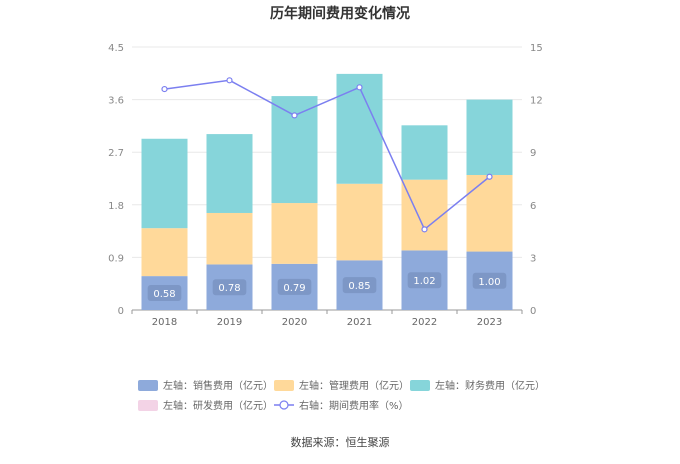 The image size is (680, 464). What do you see at coordinates (229, 322) in the screenshot?
I see `x-axis-tick-label: 2019` at bounding box center [229, 322].